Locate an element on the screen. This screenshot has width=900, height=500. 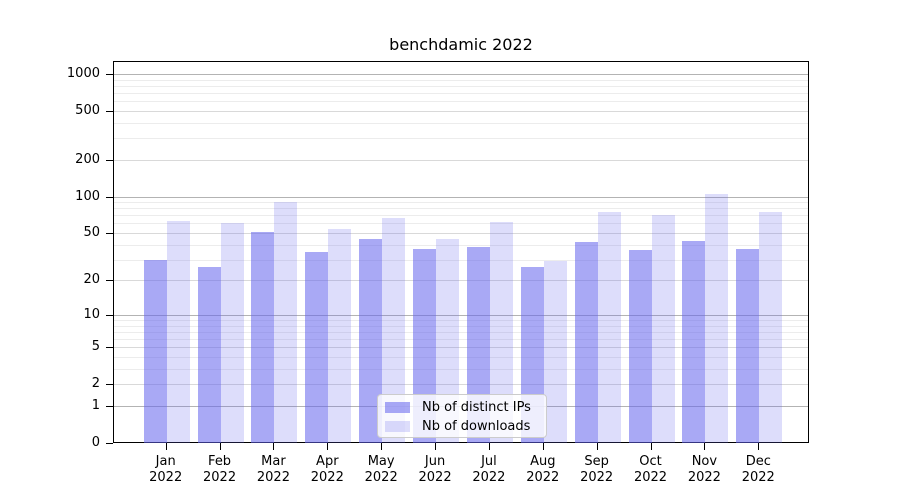
y-tick-label: 2 is located at coordinates (95, 384).